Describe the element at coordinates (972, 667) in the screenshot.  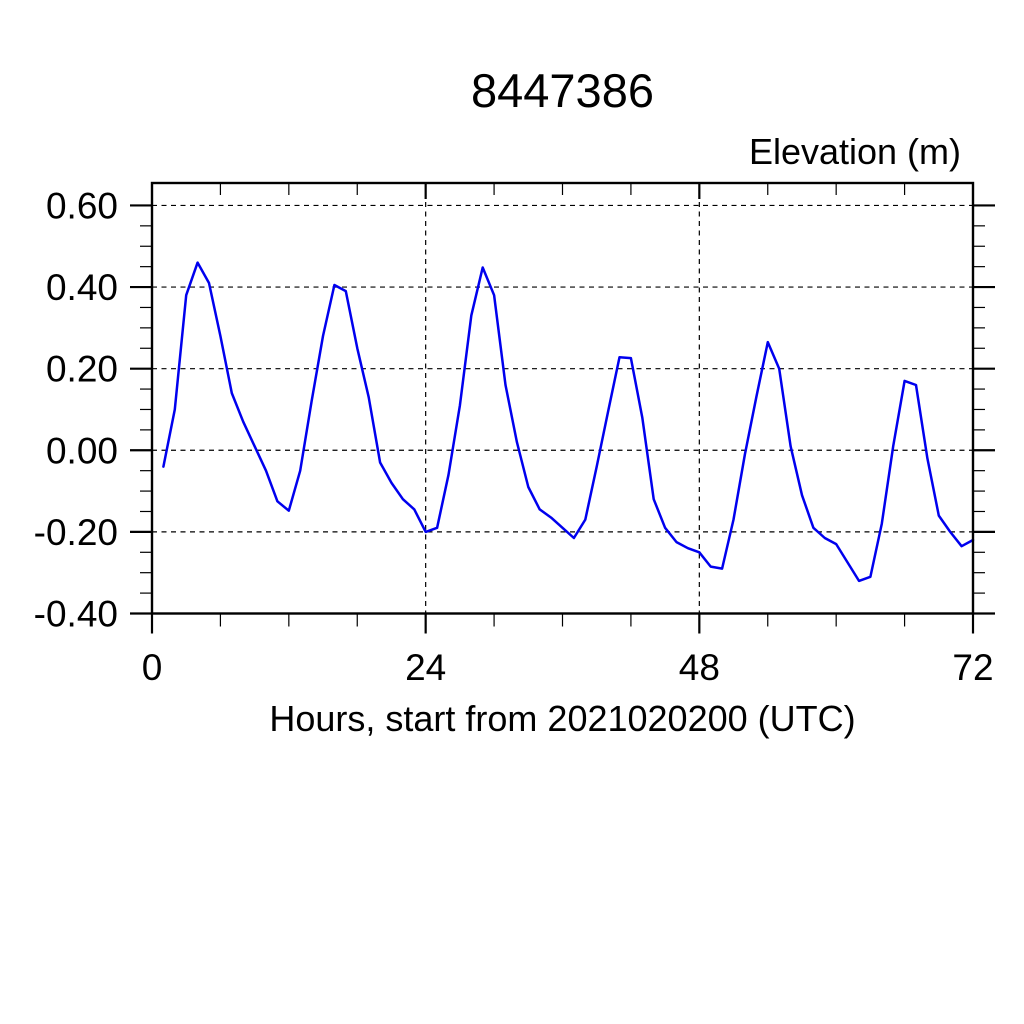
I see `x-tick-label: 72` at that location.